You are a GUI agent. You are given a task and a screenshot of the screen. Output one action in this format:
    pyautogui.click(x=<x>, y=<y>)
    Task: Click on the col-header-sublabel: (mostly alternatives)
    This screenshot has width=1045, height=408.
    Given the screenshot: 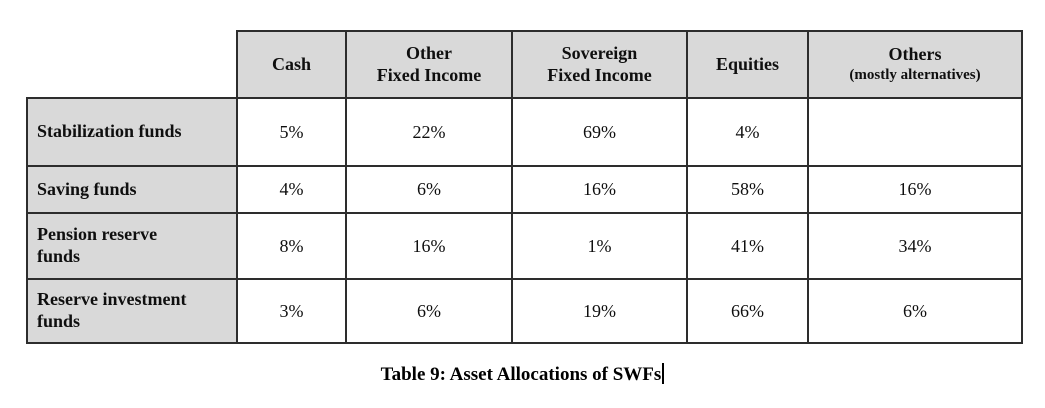 What is the action you would take?
    pyautogui.click(x=915, y=75)
    